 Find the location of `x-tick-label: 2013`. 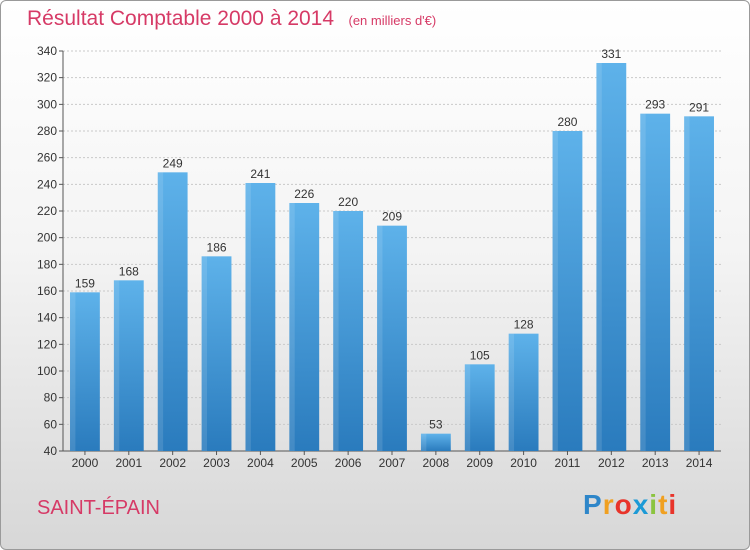

x-tick-label: 2013 is located at coordinates (655, 463).